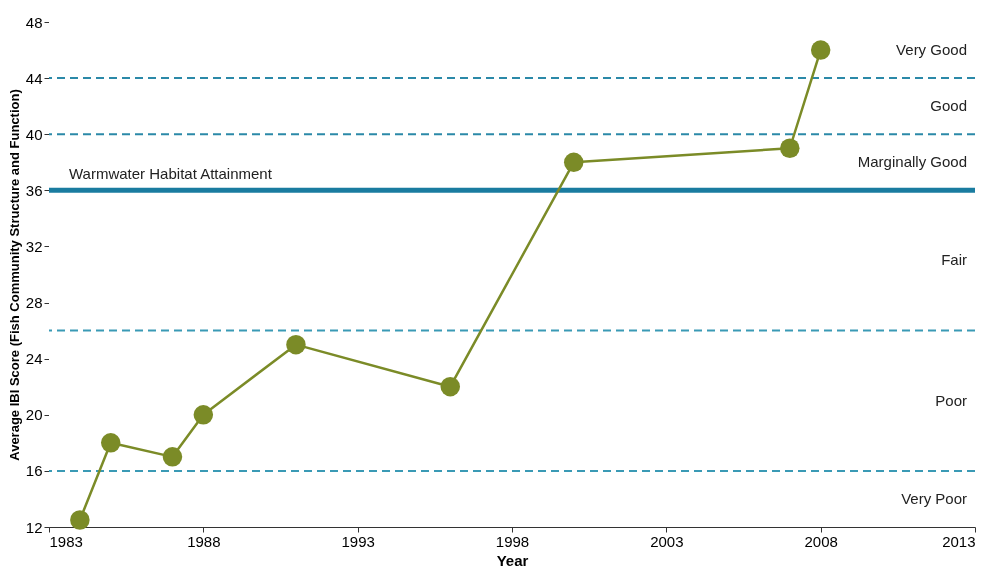  What do you see at coordinates (512, 560) in the screenshot?
I see `x-axis-title: Year` at bounding box center [512, 560].